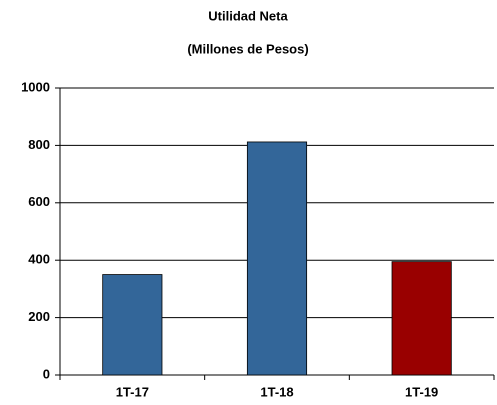 The height and width of the screenshot is (405, 497). What do you see at coordinates (39, 259) in the screenshot?
I see `y-tick-label: 400` at bounding box center [39, 259].